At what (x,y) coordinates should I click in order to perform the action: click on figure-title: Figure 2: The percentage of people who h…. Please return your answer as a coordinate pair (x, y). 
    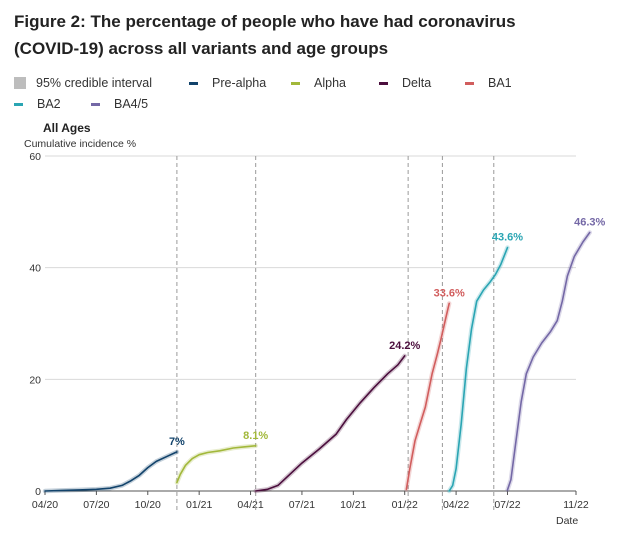
    Looking at the image, I should click on (314, 35).